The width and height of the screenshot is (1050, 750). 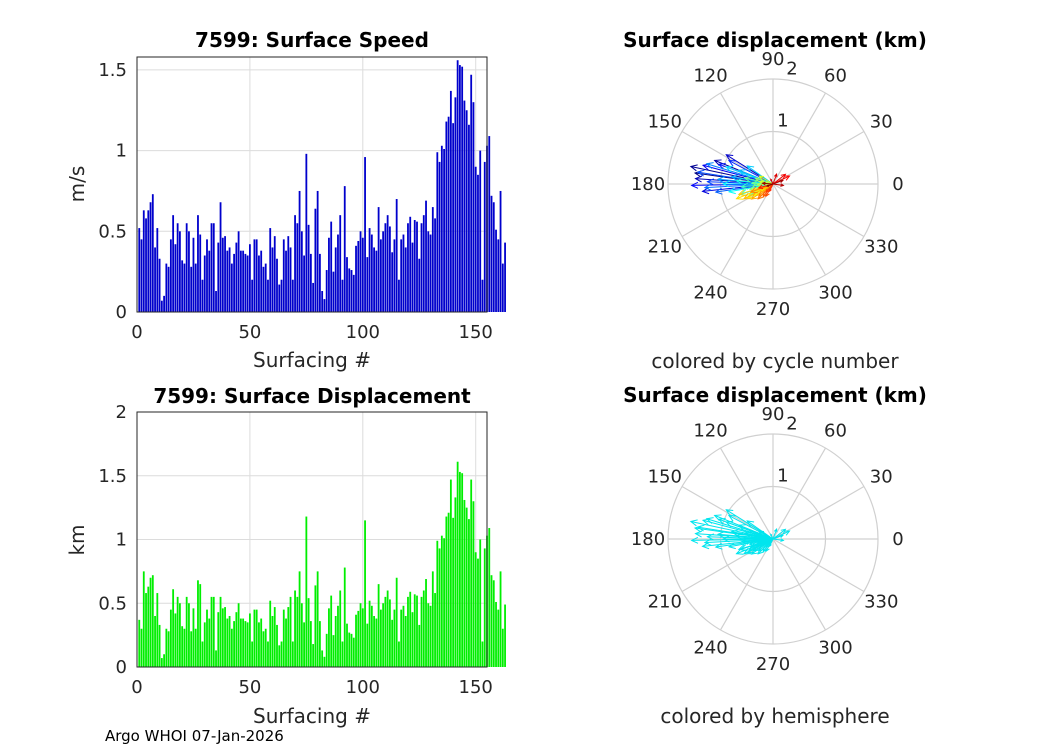 I want to click on speed-ytick-label-1: 0.5, so click(x=112, y=231).